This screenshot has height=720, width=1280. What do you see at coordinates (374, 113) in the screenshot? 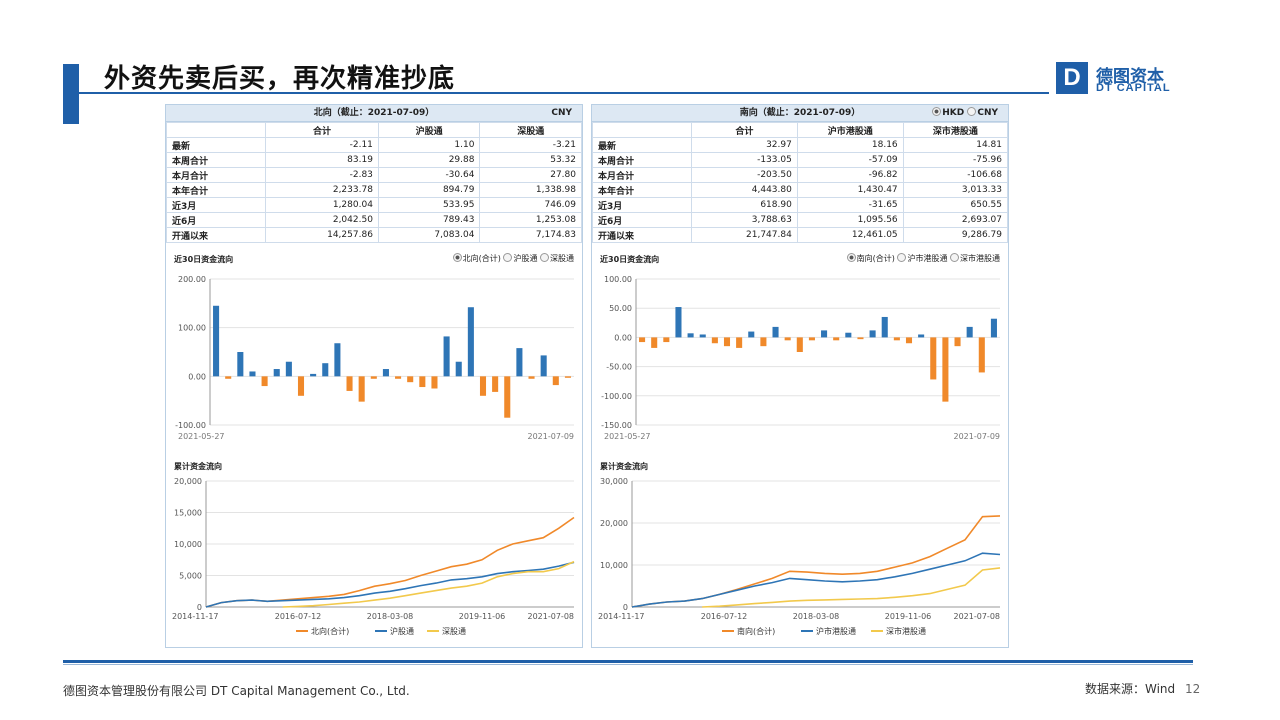
I see `panel-title: 北向（截止：2021-07-09）` at bounding box center [374, 113].